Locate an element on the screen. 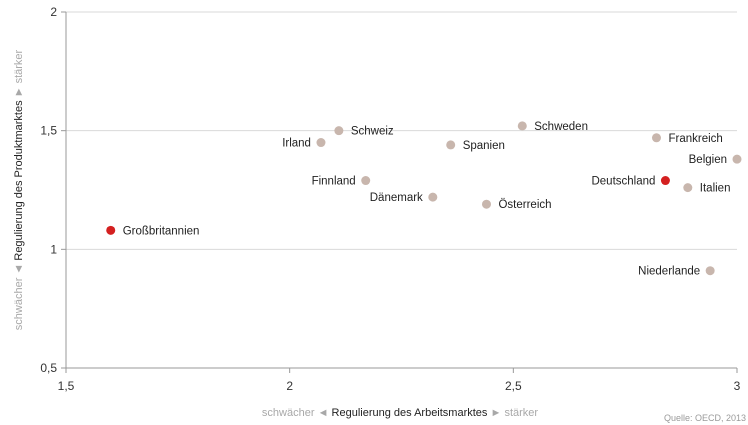 The image size is (748, 425). data-point-schweden is located at coordinates (522, 126).